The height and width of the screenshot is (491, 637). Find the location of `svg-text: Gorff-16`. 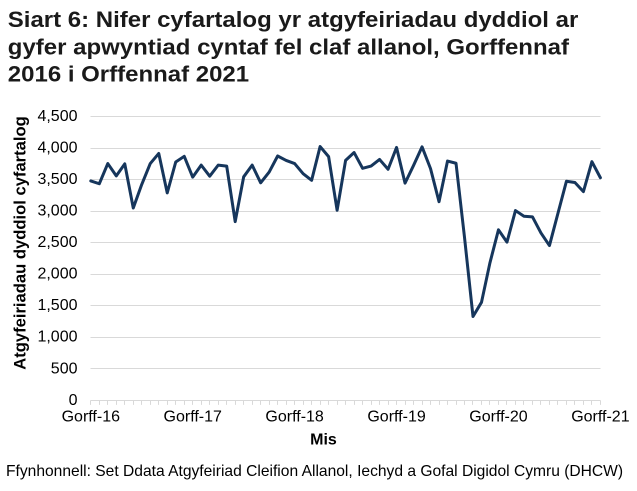

svg-text: Gorff-16 is located at coordinates (91, 417).